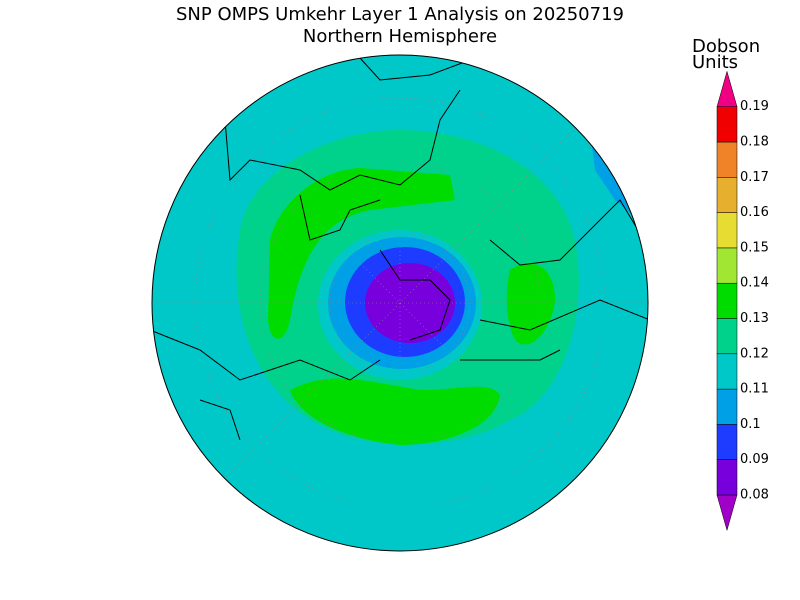 The height and width of the screenshot is (600, 800). Describe the element at coordinates (754, 495) in the screenshot. I see `colorbar-tick-label: 0.08` at that location.